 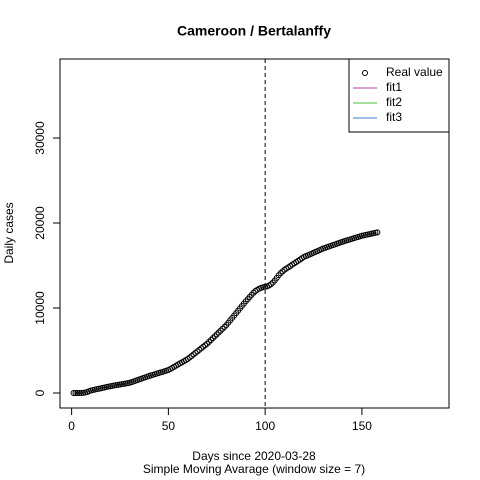 I want to click on legend-symbol, so click(x=365, y=73).